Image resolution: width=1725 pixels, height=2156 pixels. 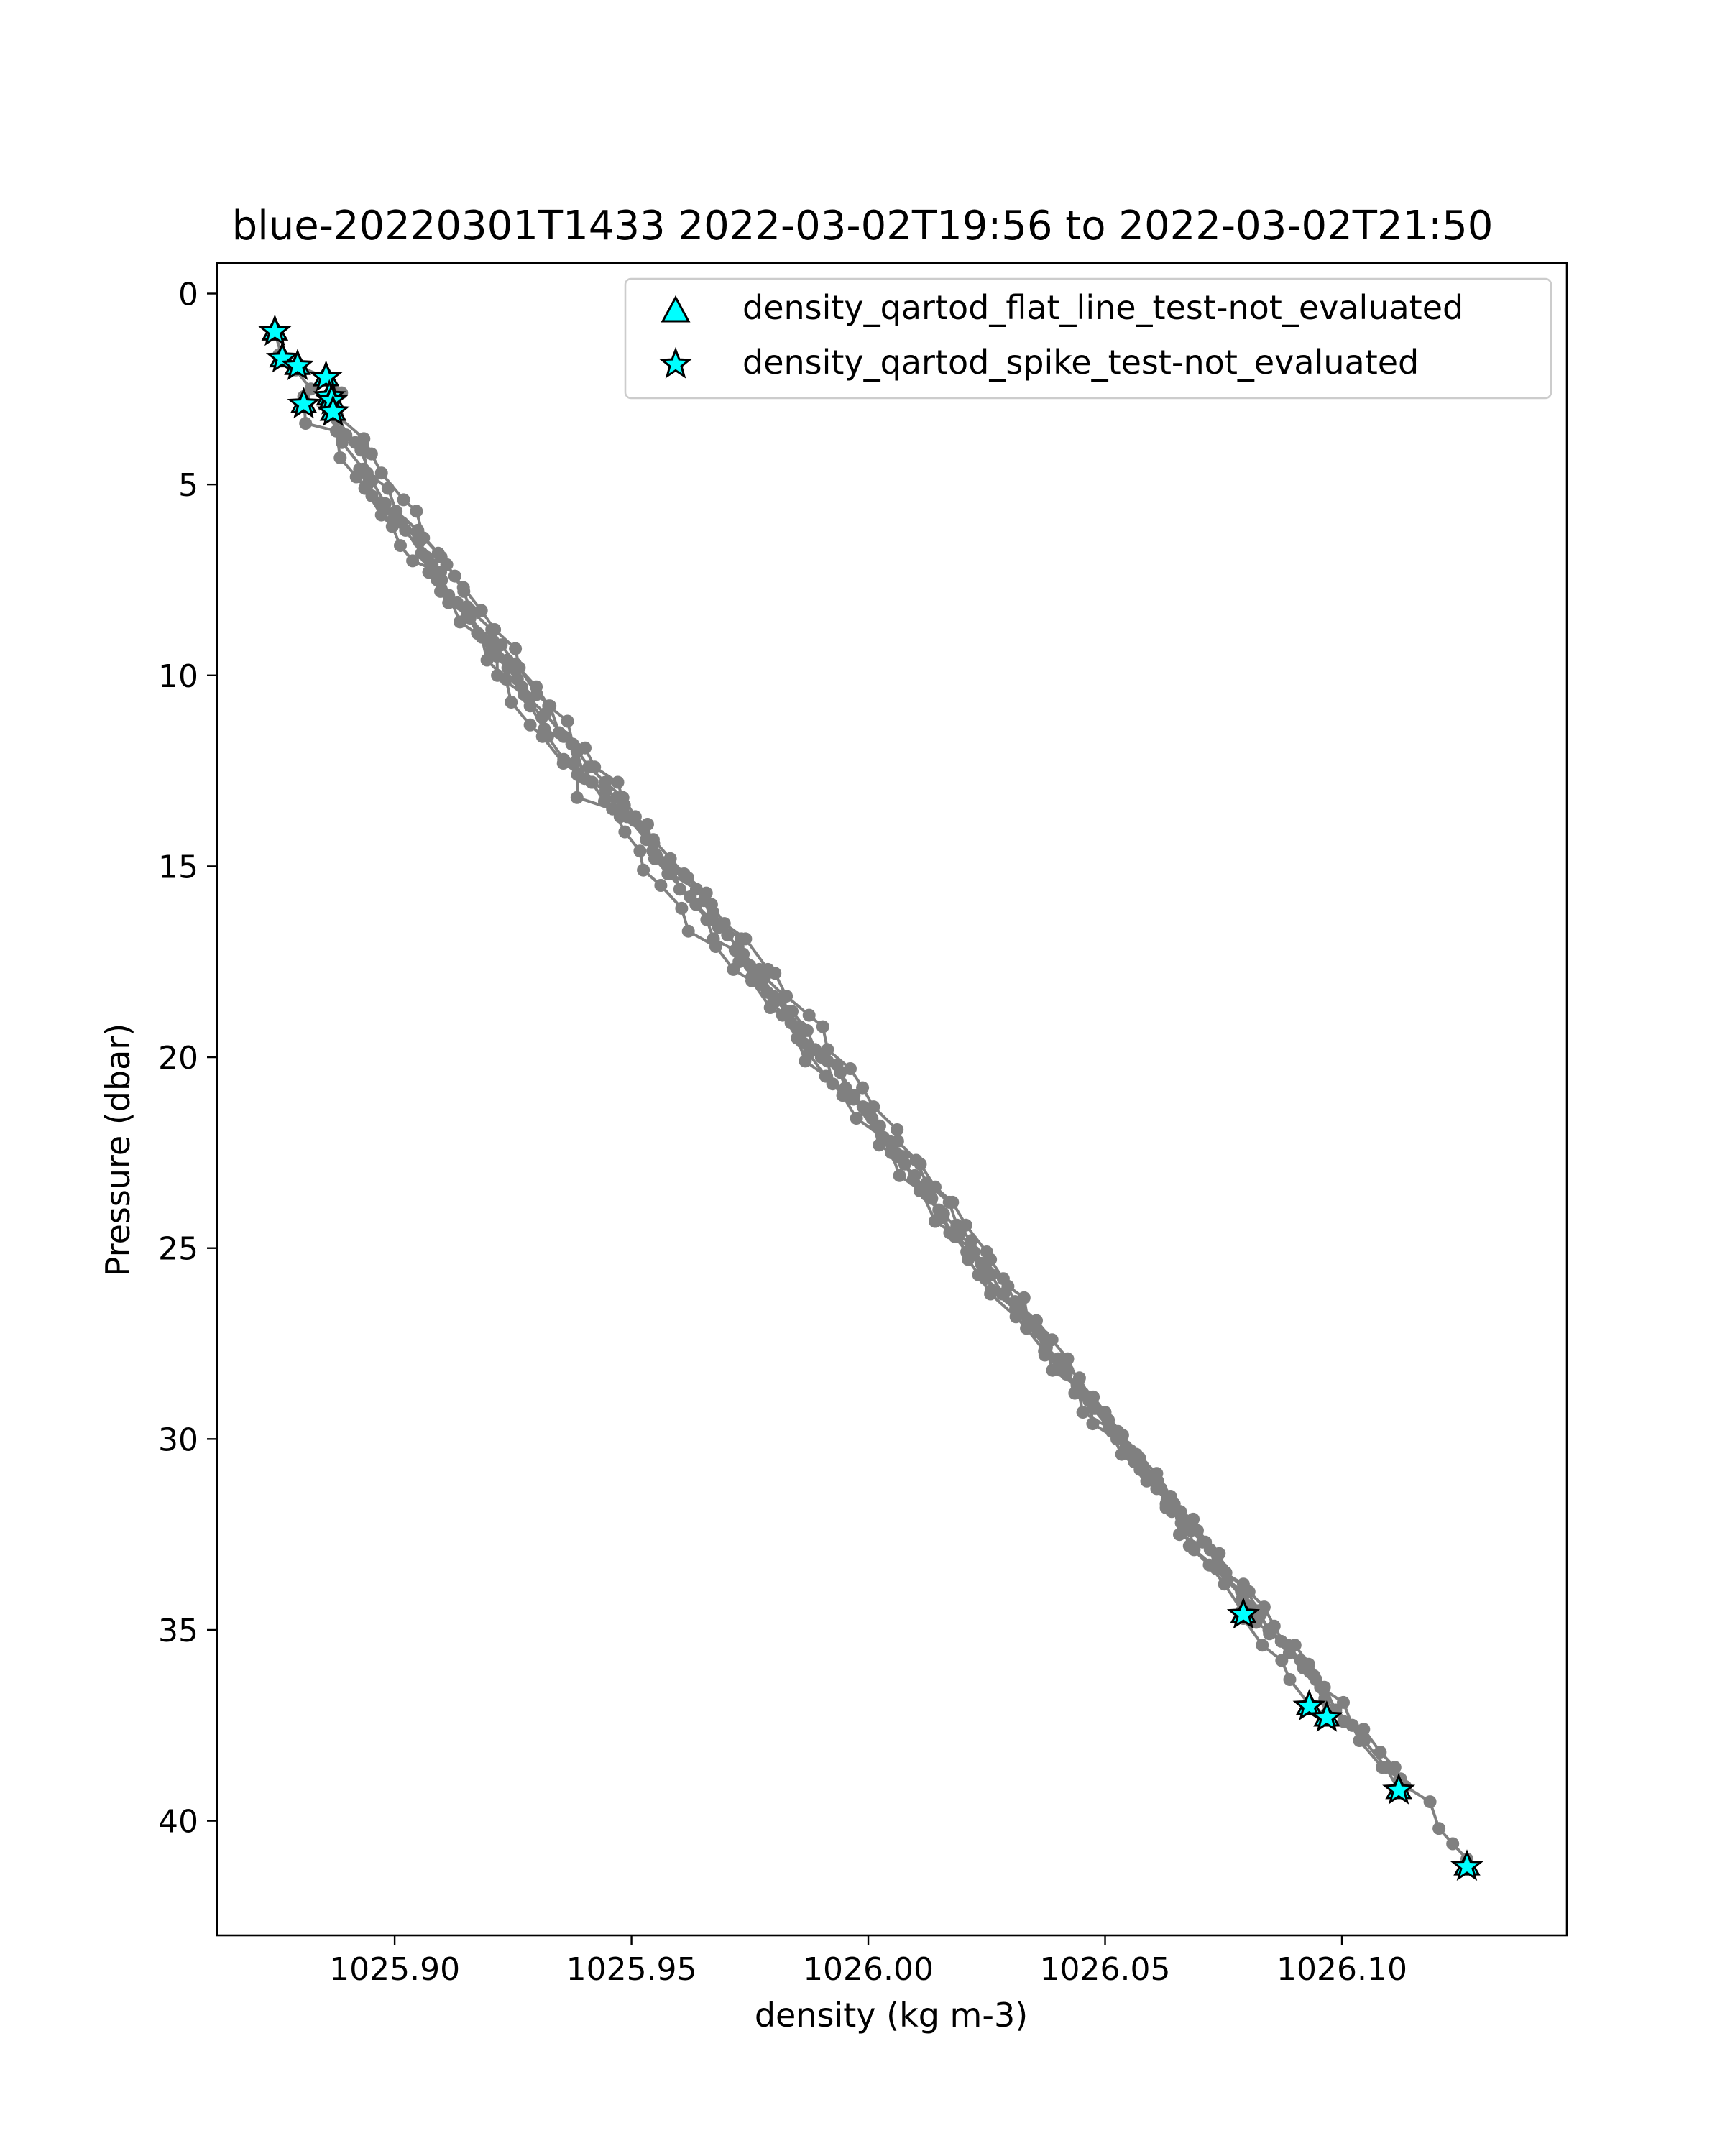 I want to click on y-tick-label: 40, so click(x=178, y=1823).